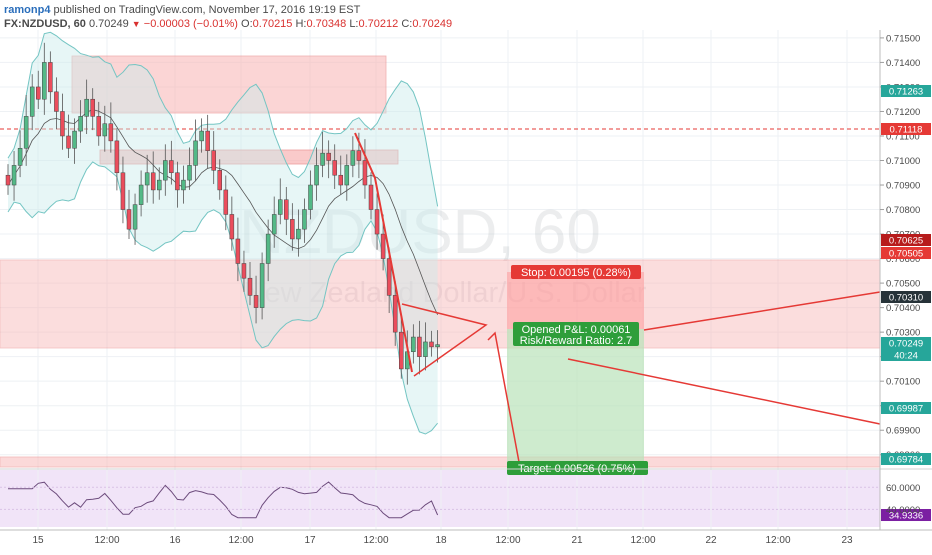 This screenshot has height=555, width=932. I want to click on target-label: Target: 0.00526 (0.75%), so click(577, 468).